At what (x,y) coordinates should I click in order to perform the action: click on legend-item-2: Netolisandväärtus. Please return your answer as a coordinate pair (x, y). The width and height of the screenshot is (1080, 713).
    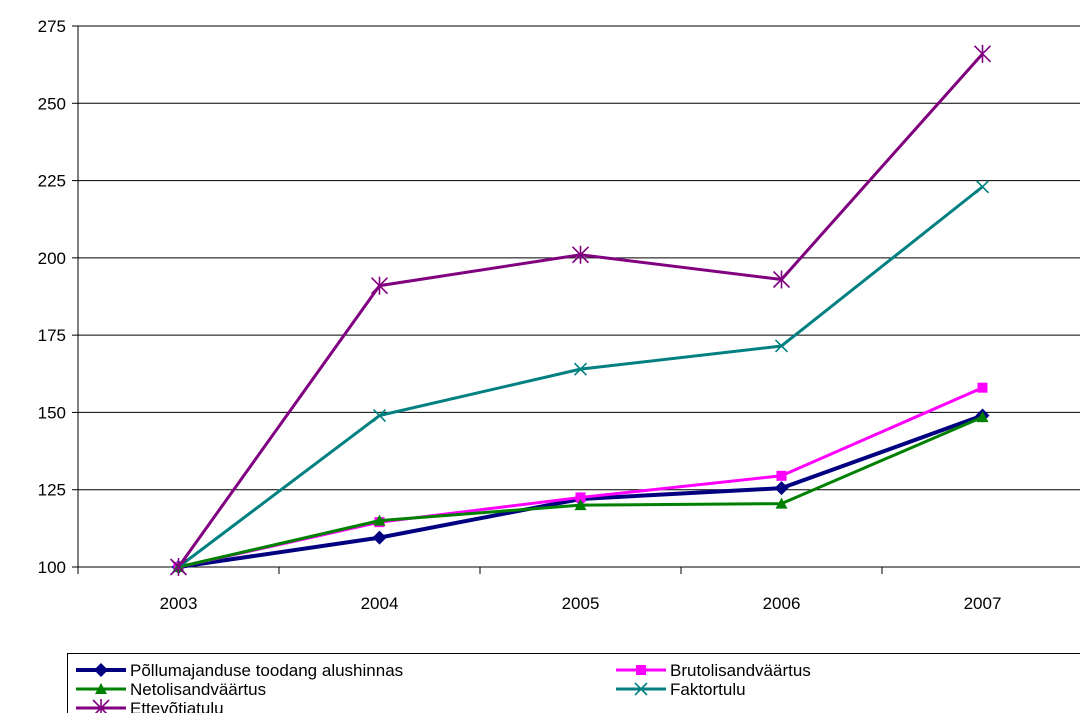
    Looking at the image, I should click on (171, 689).